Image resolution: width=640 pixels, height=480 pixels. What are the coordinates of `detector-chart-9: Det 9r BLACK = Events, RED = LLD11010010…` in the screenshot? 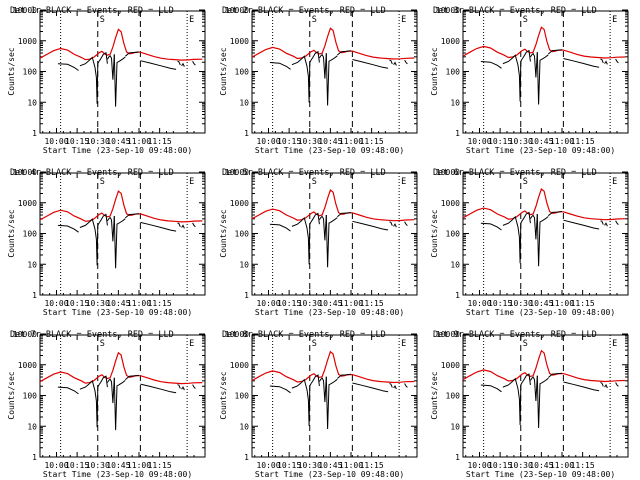 It's located at (529, 404).